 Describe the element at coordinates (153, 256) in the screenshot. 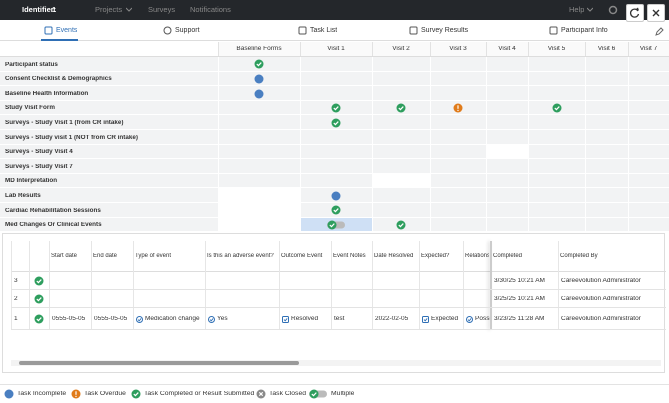

I see `table-header: Type of event` at that location.